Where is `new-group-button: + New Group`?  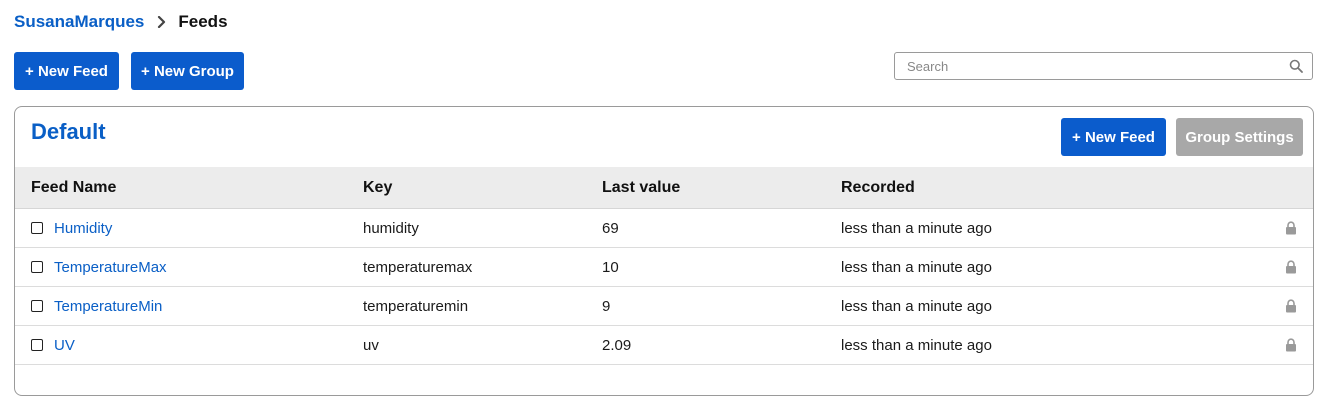
new-group-button: + New Group is located at coordinates (187, 71).